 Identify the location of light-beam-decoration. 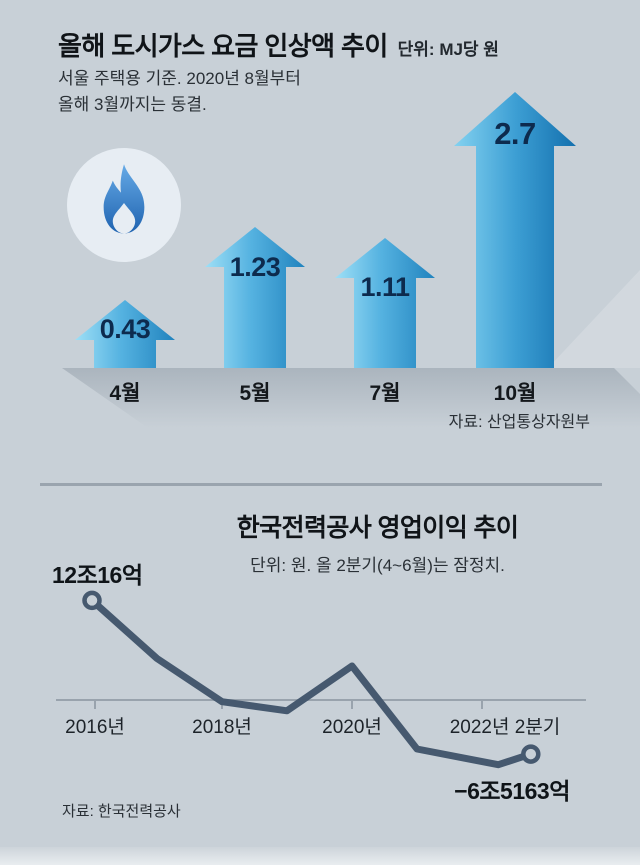
(594, 319).